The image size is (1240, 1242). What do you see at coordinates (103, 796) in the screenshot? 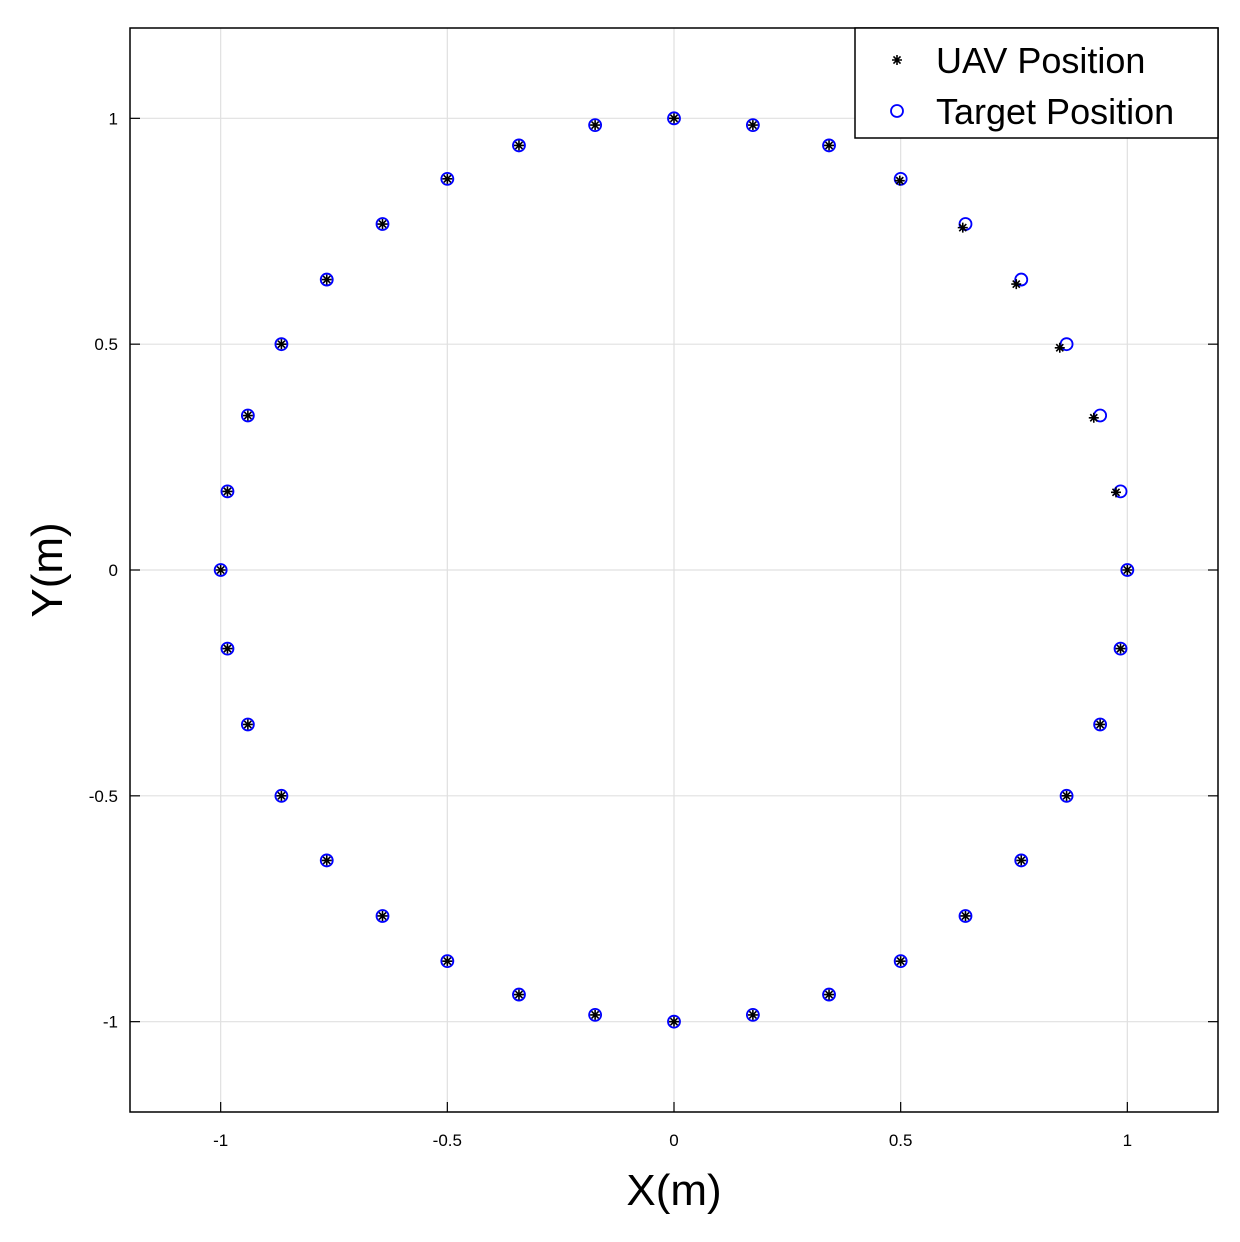
I see `y-tick-label: -0.5` at bounding box center [103, 796].